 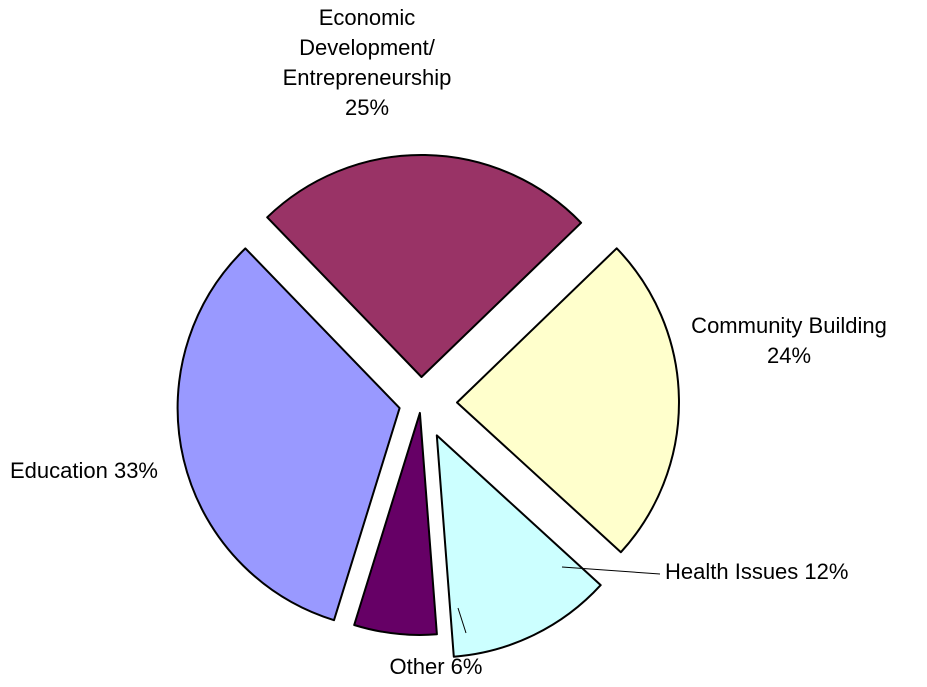 What do you see at coordinates (367, 107) in the screenshot?
I see `label-line: 25%` at bounding box center [367, 107].